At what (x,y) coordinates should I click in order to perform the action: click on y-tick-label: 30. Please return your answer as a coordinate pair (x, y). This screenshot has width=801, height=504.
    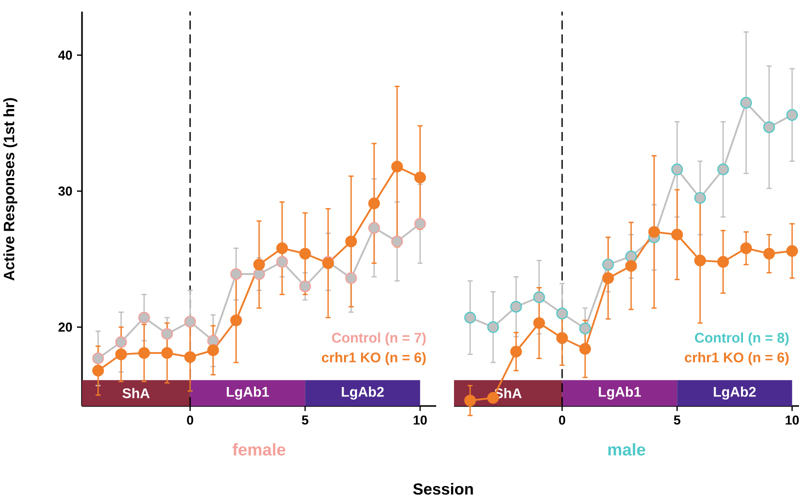
    Looking at the image, I should click on (65, 191).